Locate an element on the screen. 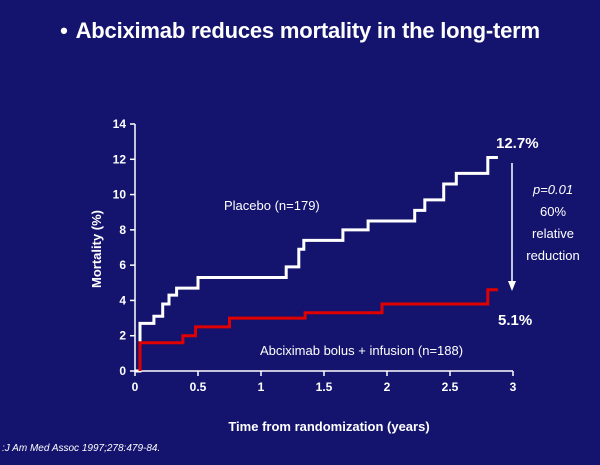  abciximab-series-label: Abciximab bolus + infusion (n=188) is located at coordinates (361, 350).